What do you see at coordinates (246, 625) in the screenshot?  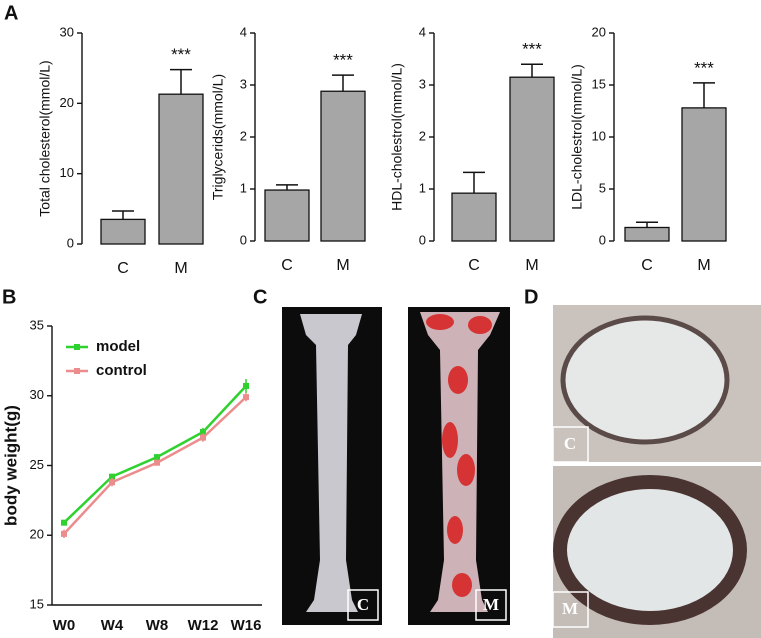 I see `x-tick-label: W16` at bounding box center [246, 625].